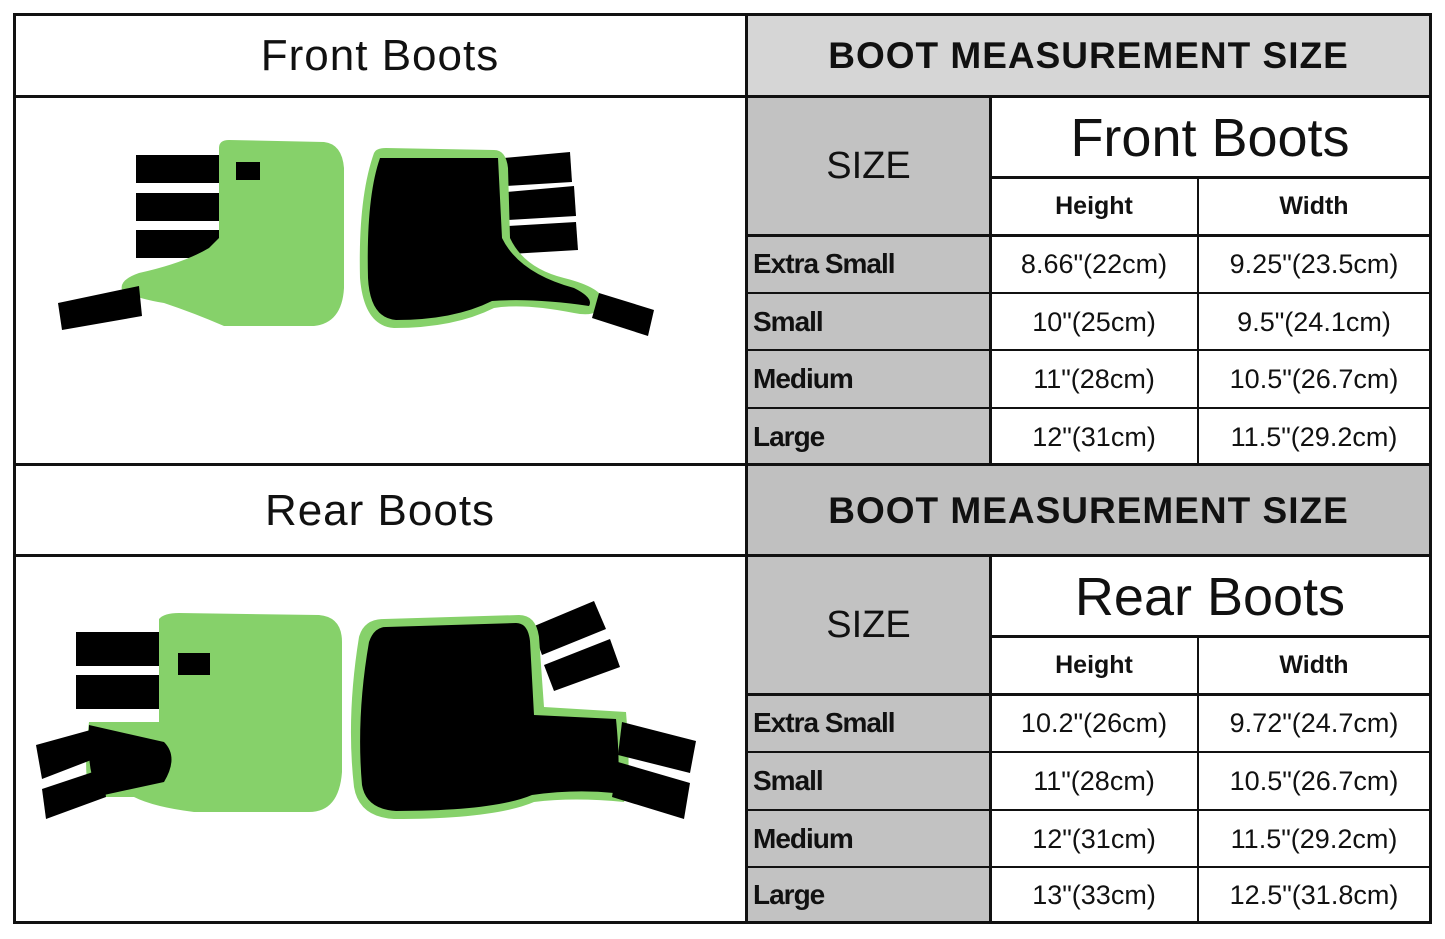 This screenshot has width=1445, height=939. I want to click on rear-col-height: Height, so click(1094, 664).